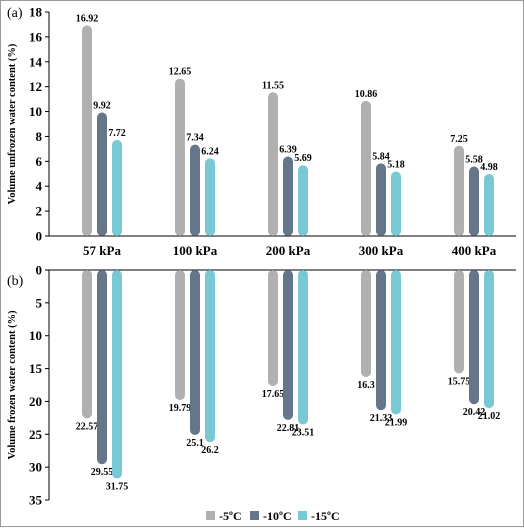  What do you see at coordinates (303, 158) in the screenshot?
I see `data-label: 5.69` at bounding box center [303, 158].